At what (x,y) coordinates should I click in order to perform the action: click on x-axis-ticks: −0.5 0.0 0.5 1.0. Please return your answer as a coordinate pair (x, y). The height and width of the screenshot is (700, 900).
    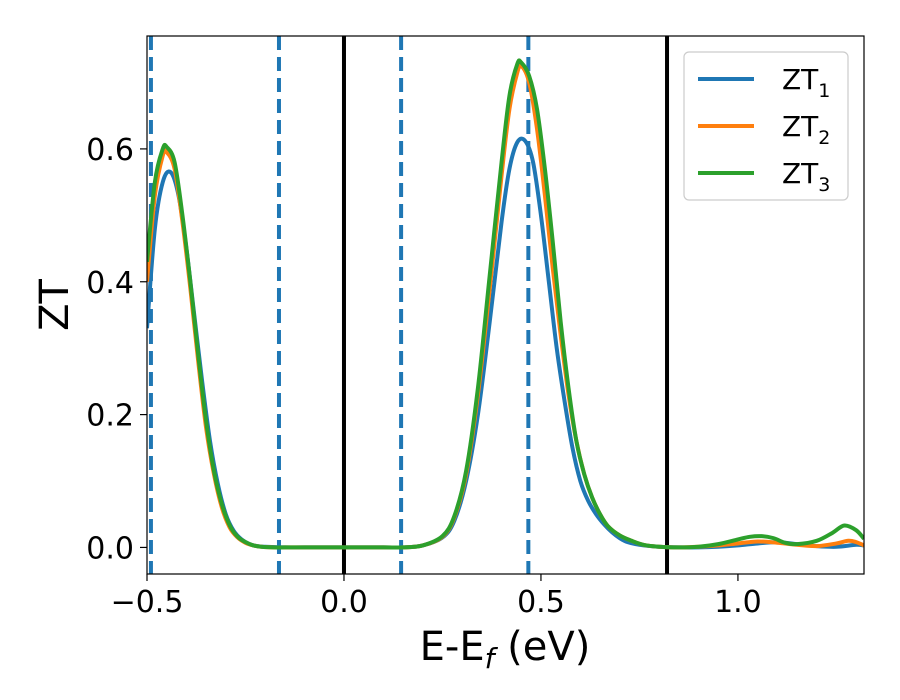
    Looking at the image, I should click on (436, 597).